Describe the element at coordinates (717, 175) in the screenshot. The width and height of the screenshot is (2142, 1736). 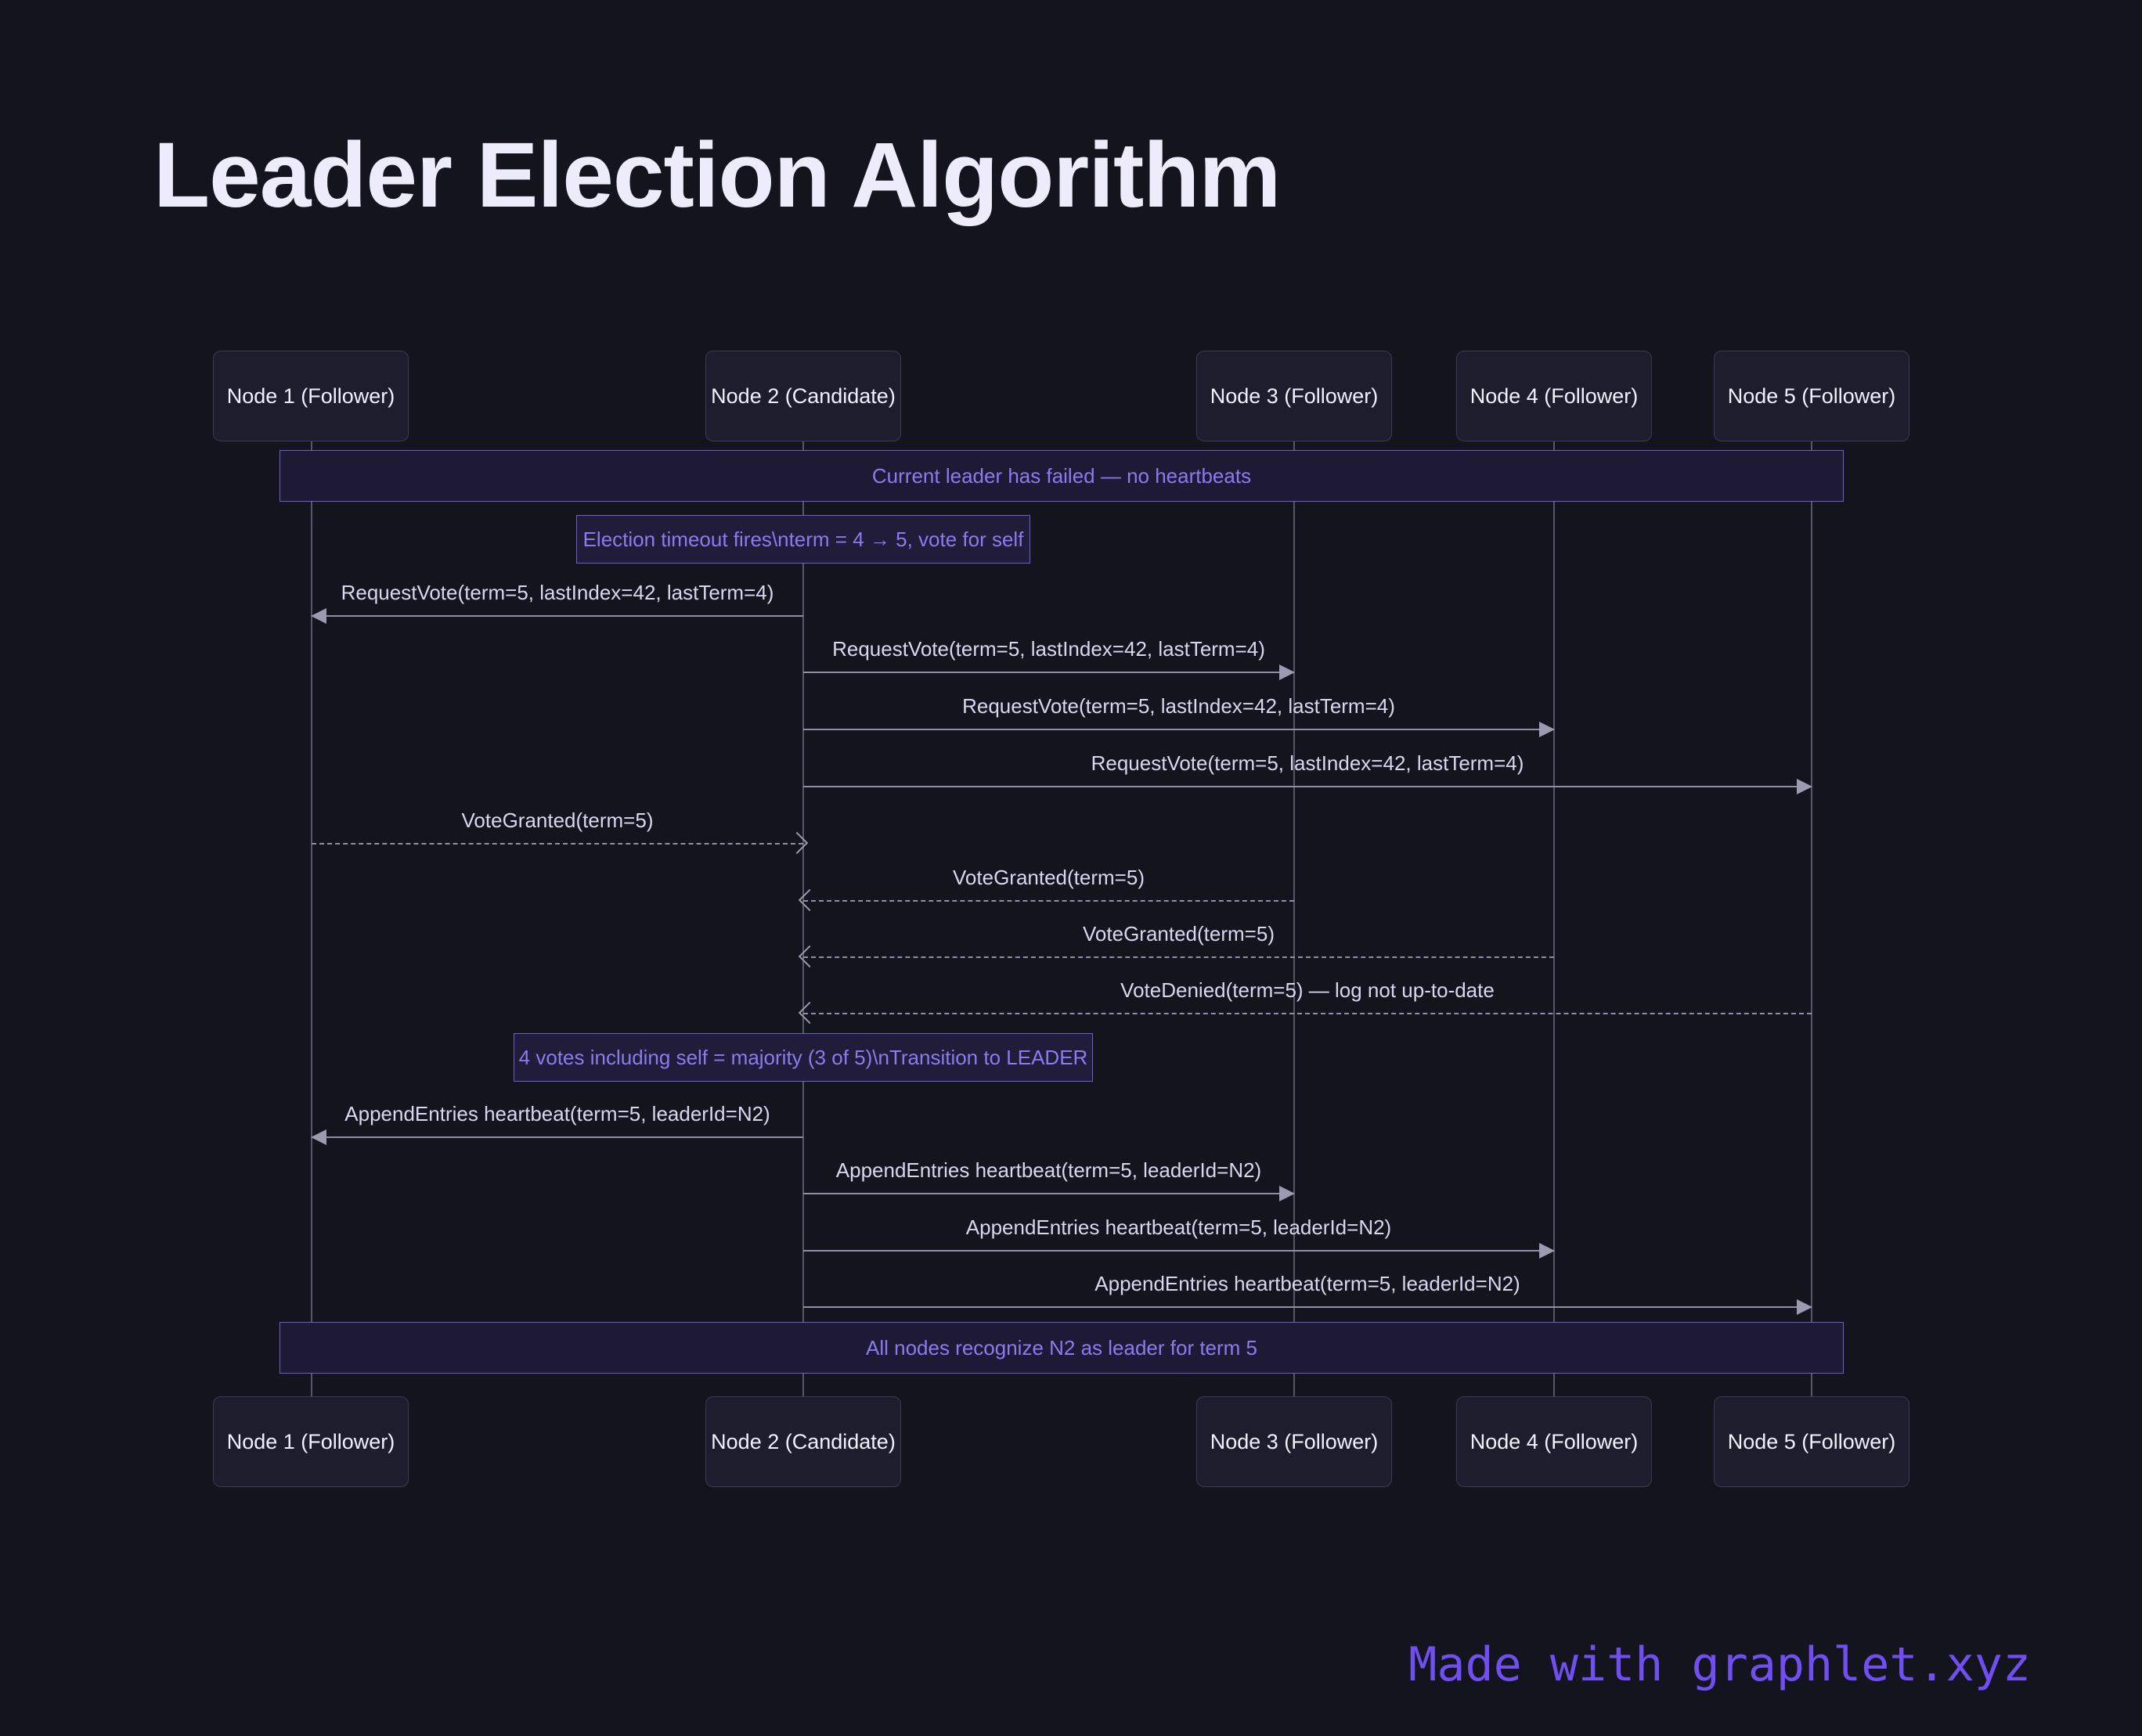
I see `page-title: Leader Election Algorithm` at that location.